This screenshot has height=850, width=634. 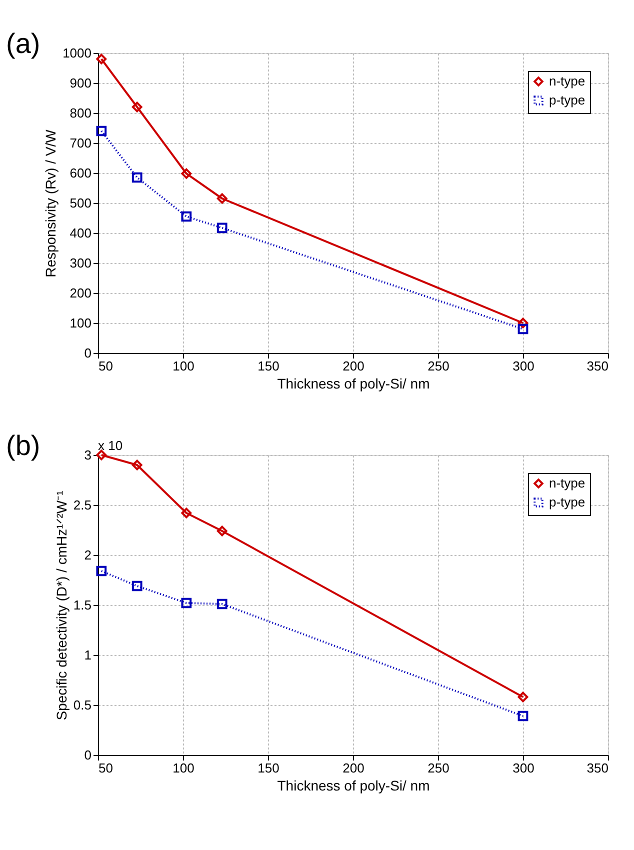 I want to click on text: (b), so click(x=23, y=445).